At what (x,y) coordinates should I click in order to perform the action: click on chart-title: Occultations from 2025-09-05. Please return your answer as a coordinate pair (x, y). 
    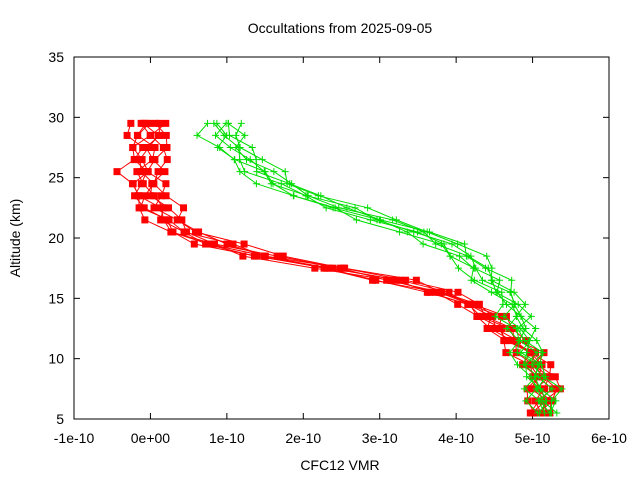
    Looking at the image, I should click on (340, 28).